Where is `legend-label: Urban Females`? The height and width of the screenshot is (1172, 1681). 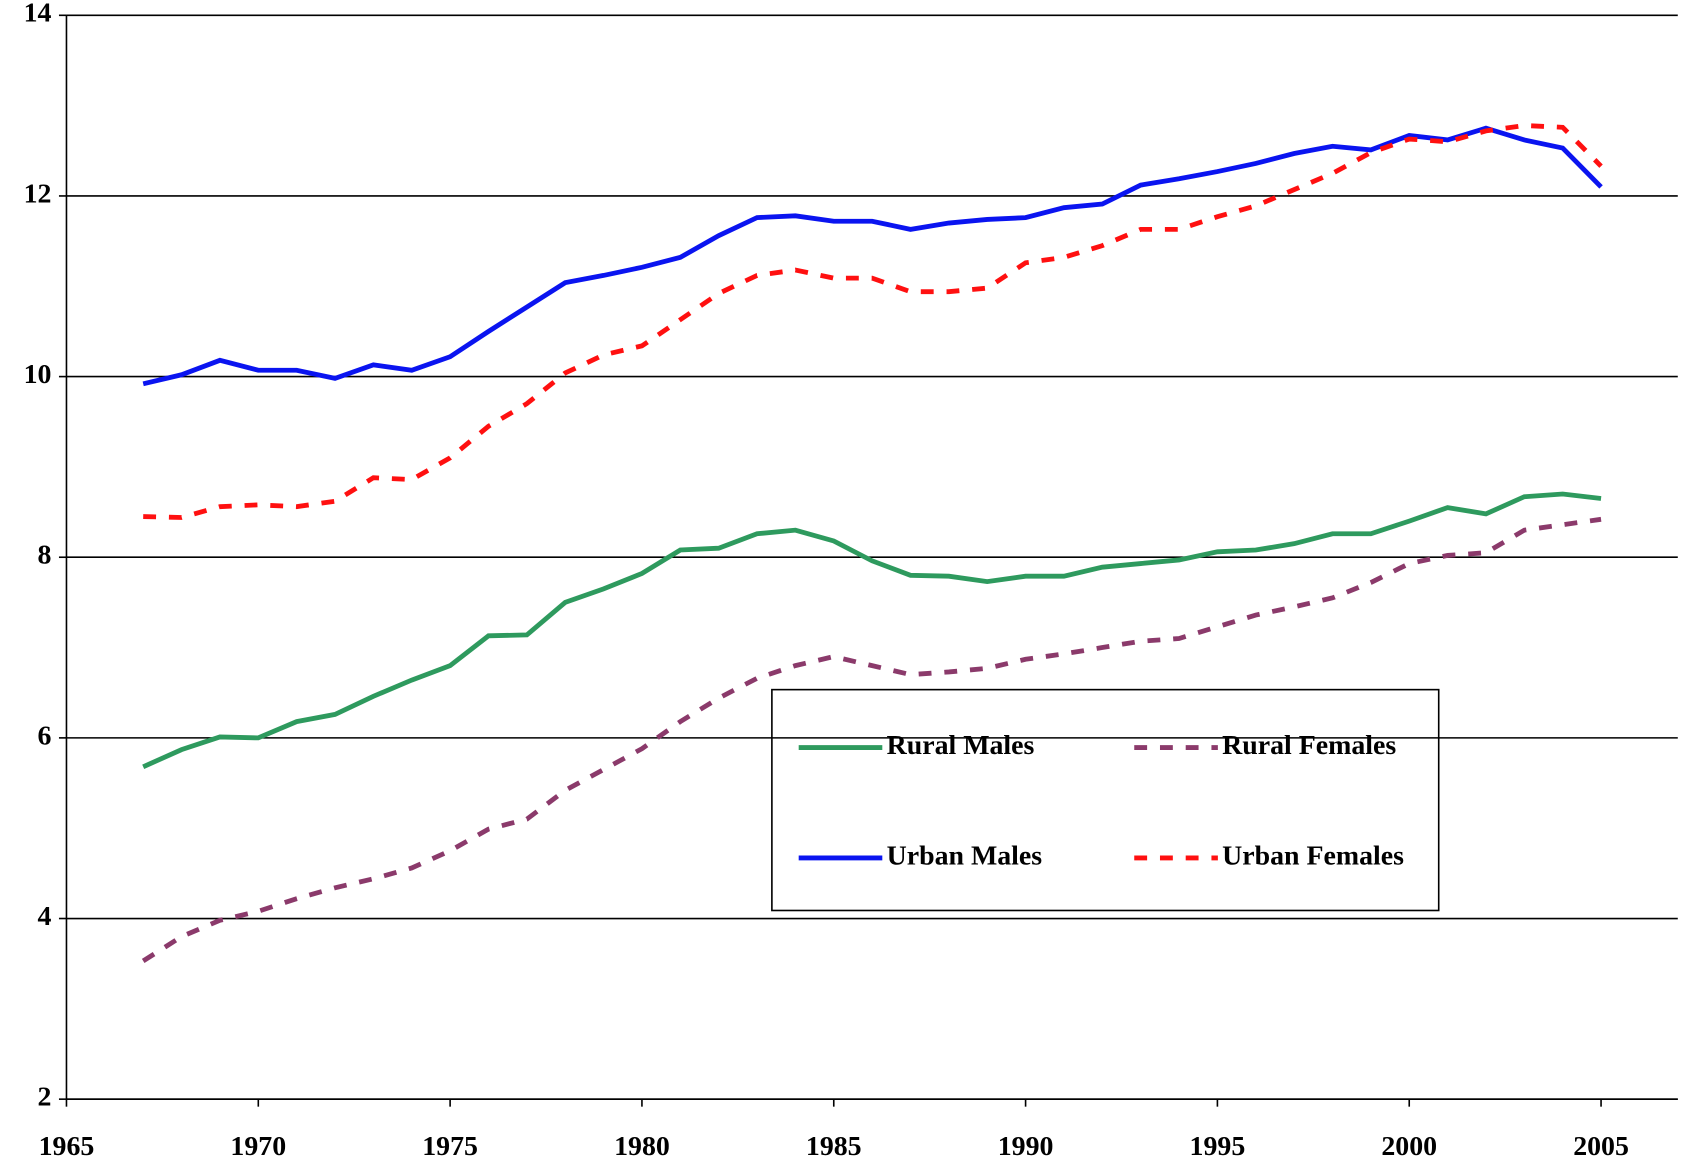 legend-label: Urban Females is located at coordinates (1313, 855).